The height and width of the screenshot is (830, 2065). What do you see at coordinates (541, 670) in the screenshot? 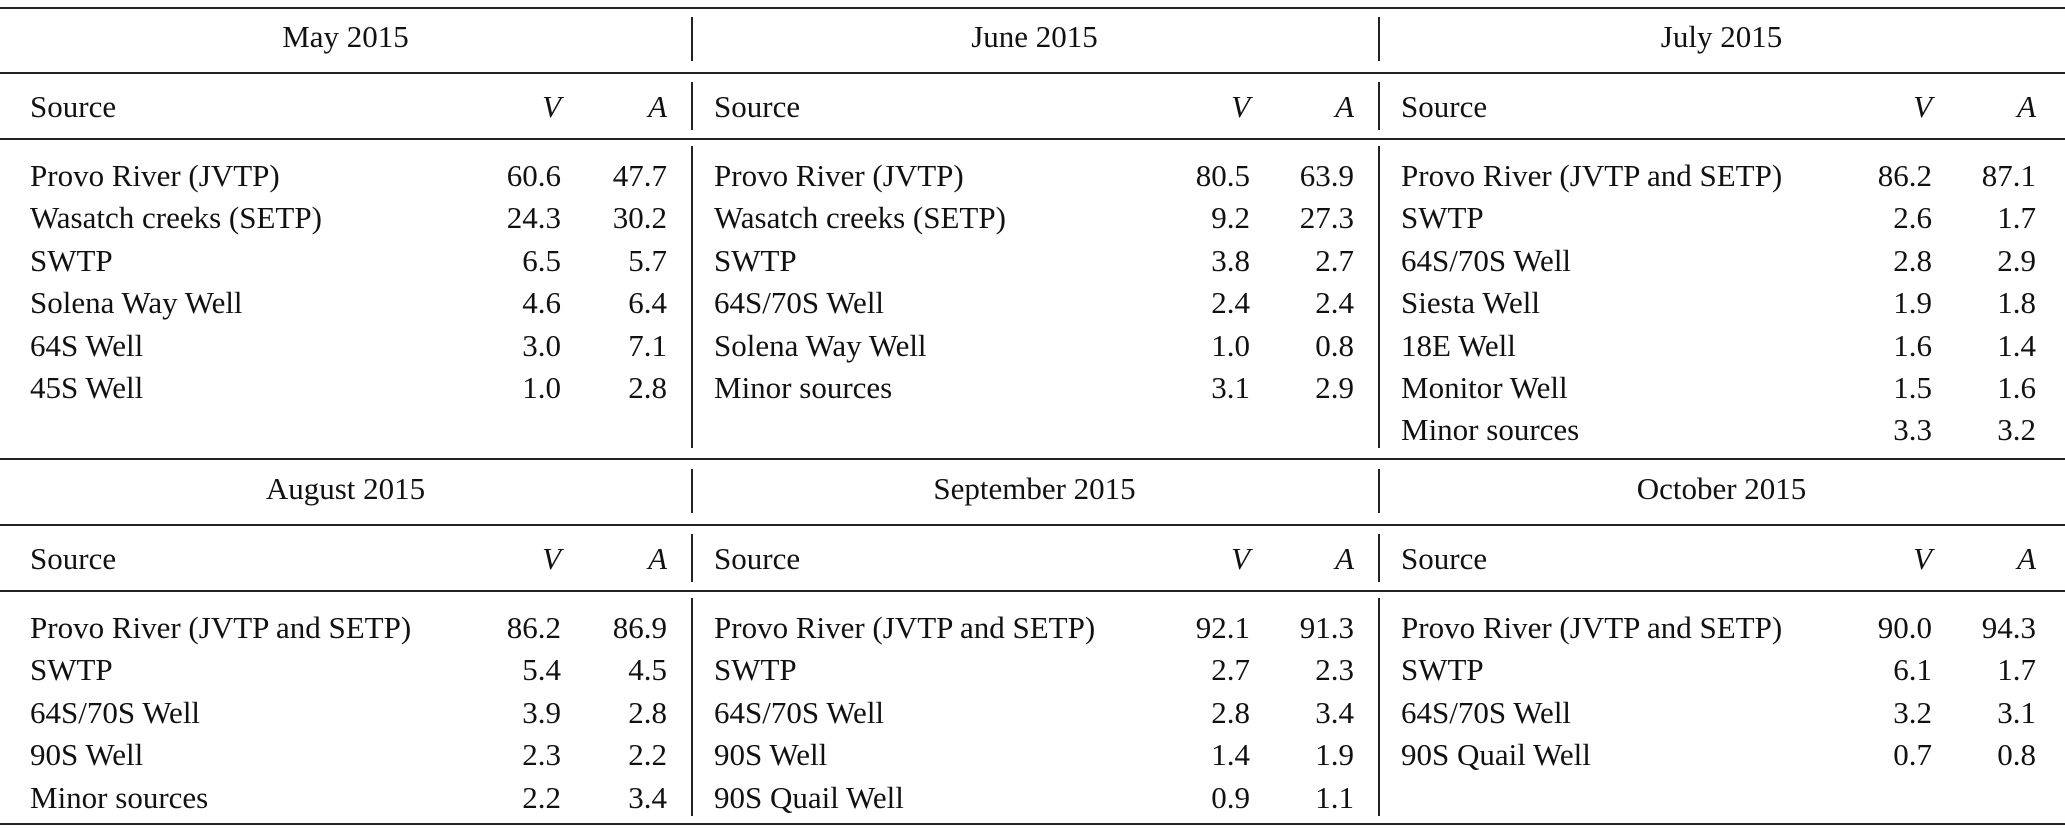
I see `v-cell: 5.4` at bounding box center [541, 670].